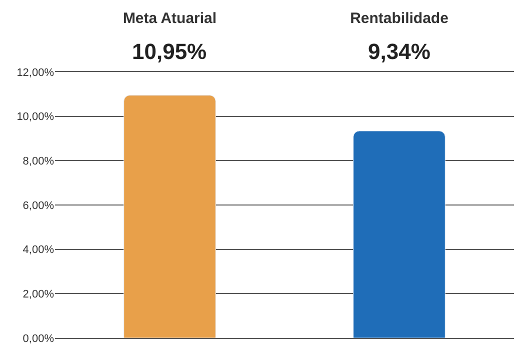 The height and width of the screenshot is (350, 518). I want to click on data-label: 9,34%, so click(399, 51).